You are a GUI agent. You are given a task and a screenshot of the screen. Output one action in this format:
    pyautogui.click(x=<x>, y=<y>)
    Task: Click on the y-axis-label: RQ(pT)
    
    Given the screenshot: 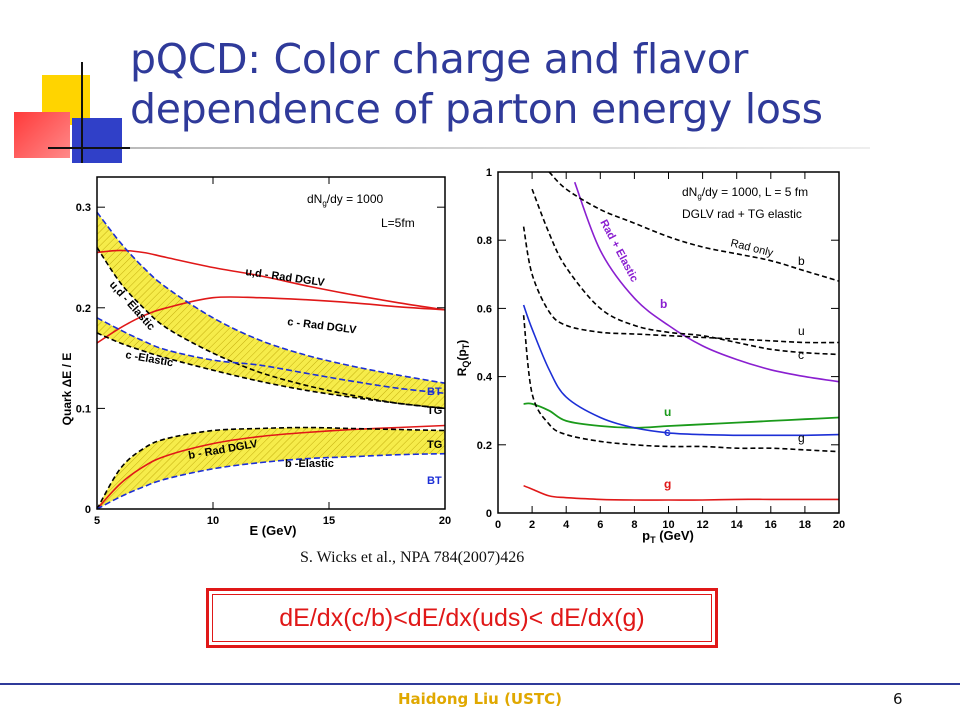 What is the action you would take?
    pyautogui.click(x=463, y=358)
    